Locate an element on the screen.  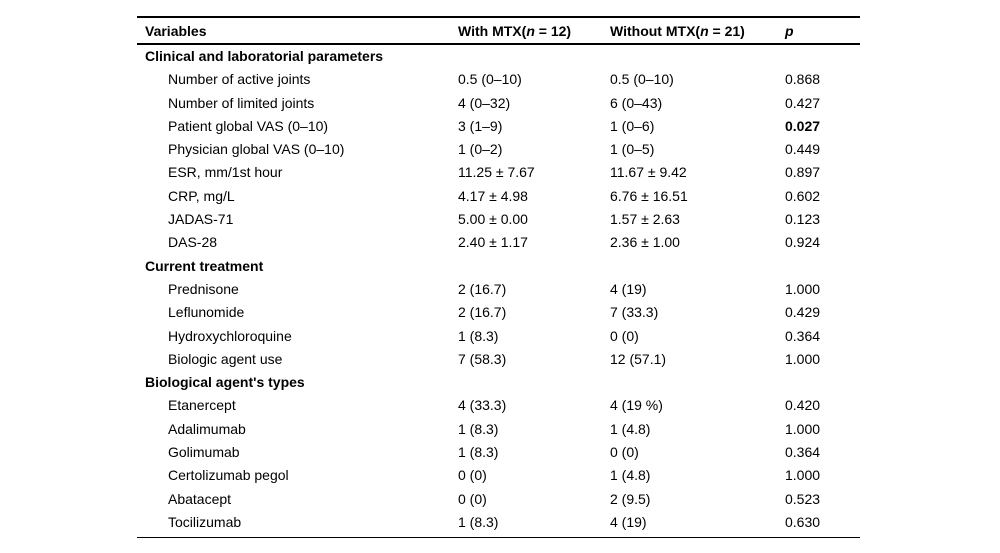
column-header-without-mtx: Without MTX(n = 21) is located at coordinates (697, 31).